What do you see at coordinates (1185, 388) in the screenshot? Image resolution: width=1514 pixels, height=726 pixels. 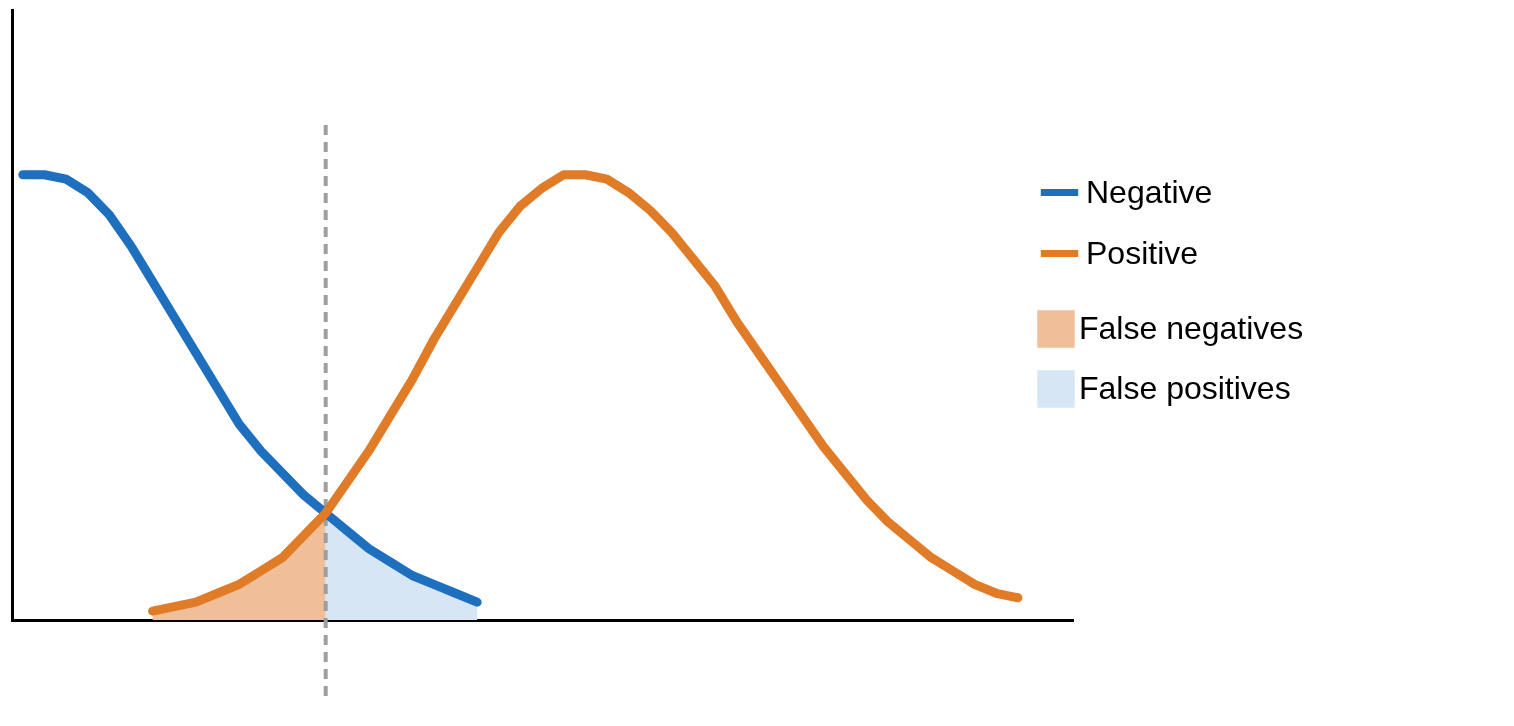 I see `legend-label: False positives` at bounding box center [1185, 388].